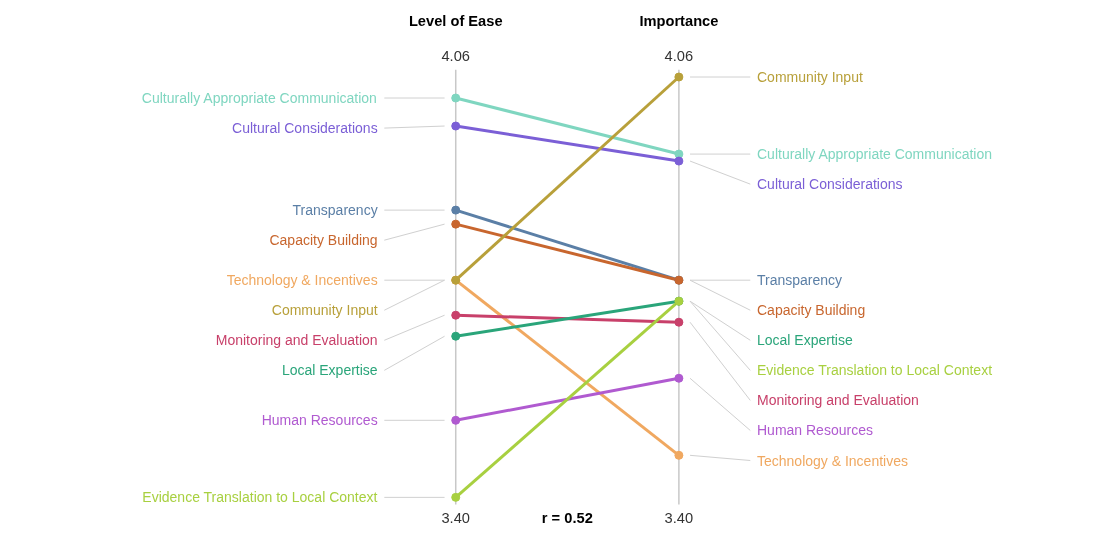 This screenshot has height=541, width=1118. Describe the element at coordinates (455, 21) in the screenshot. I see `x-tick-label: Level of Ease` at that location.